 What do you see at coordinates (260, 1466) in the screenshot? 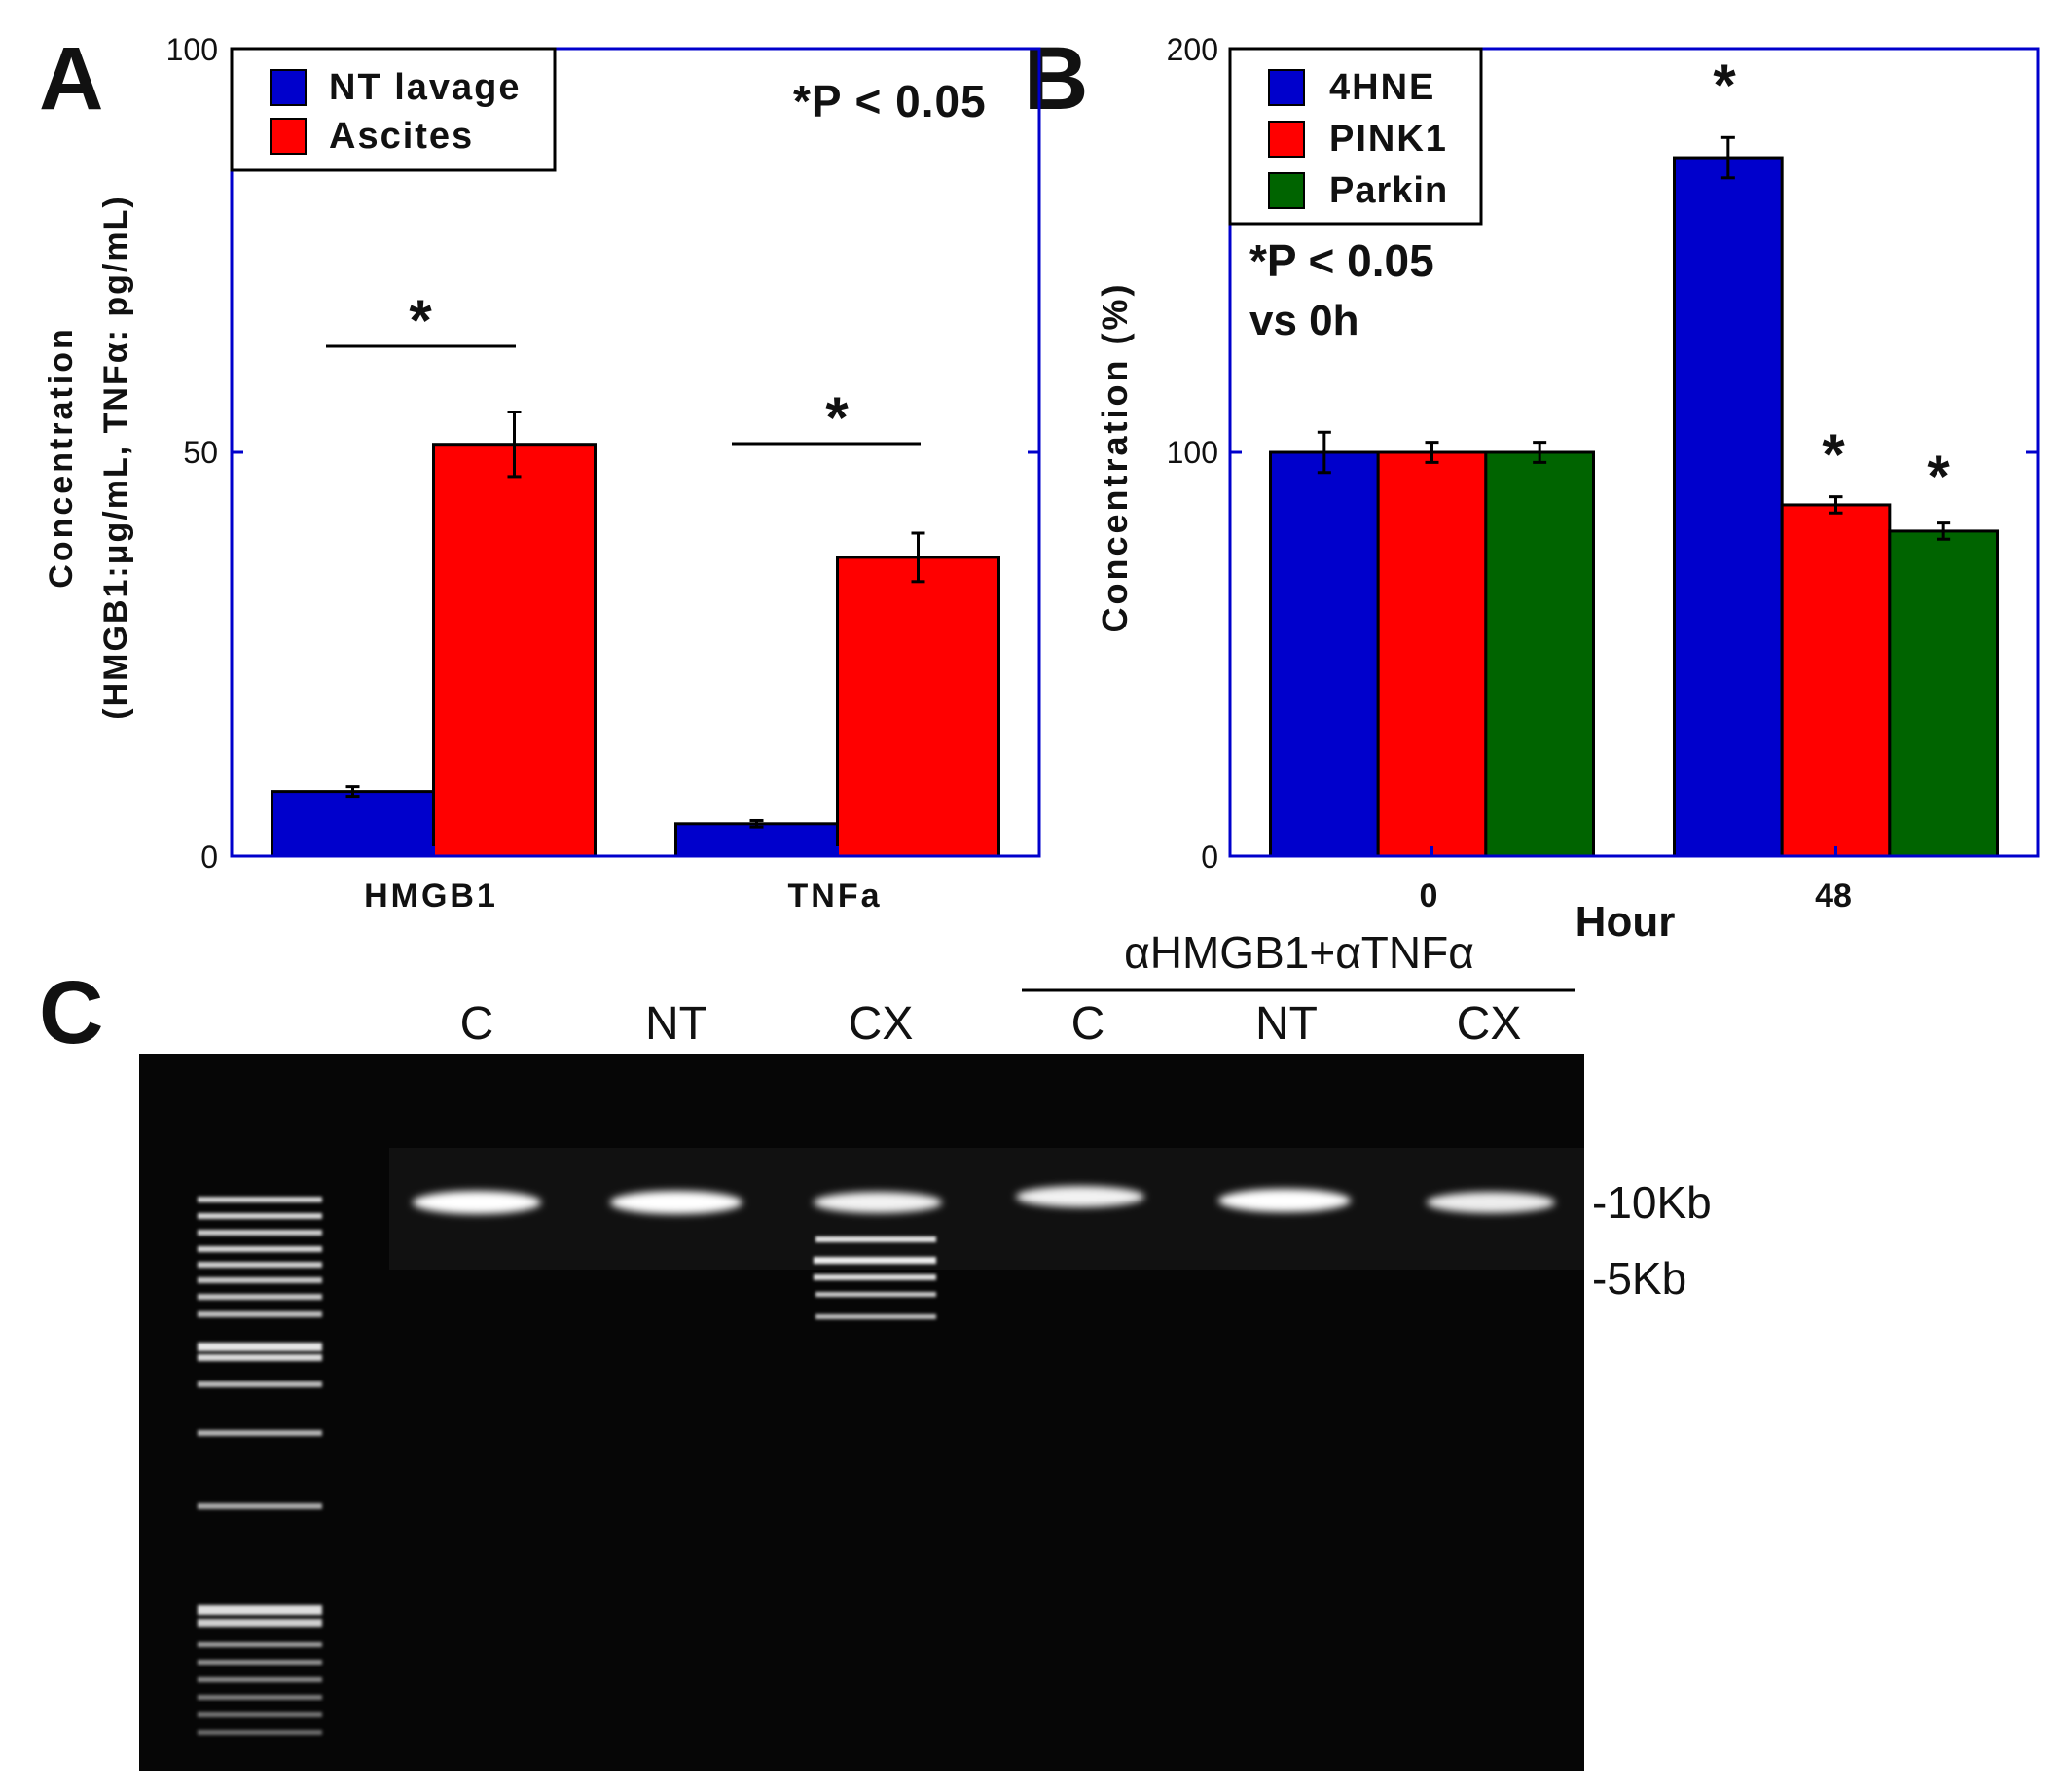
I see `gel-ladder` at bounding box center [260, 1466].